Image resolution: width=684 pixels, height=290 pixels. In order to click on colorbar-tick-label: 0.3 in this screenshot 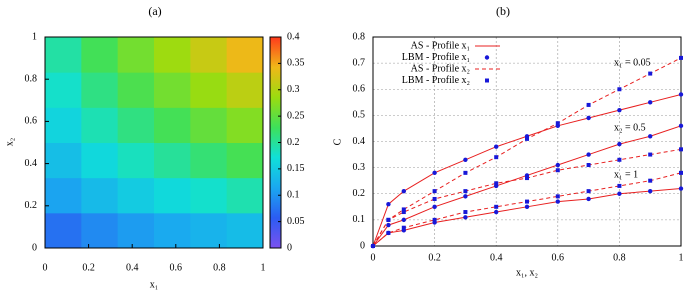, I will do `click(293, 89)`.